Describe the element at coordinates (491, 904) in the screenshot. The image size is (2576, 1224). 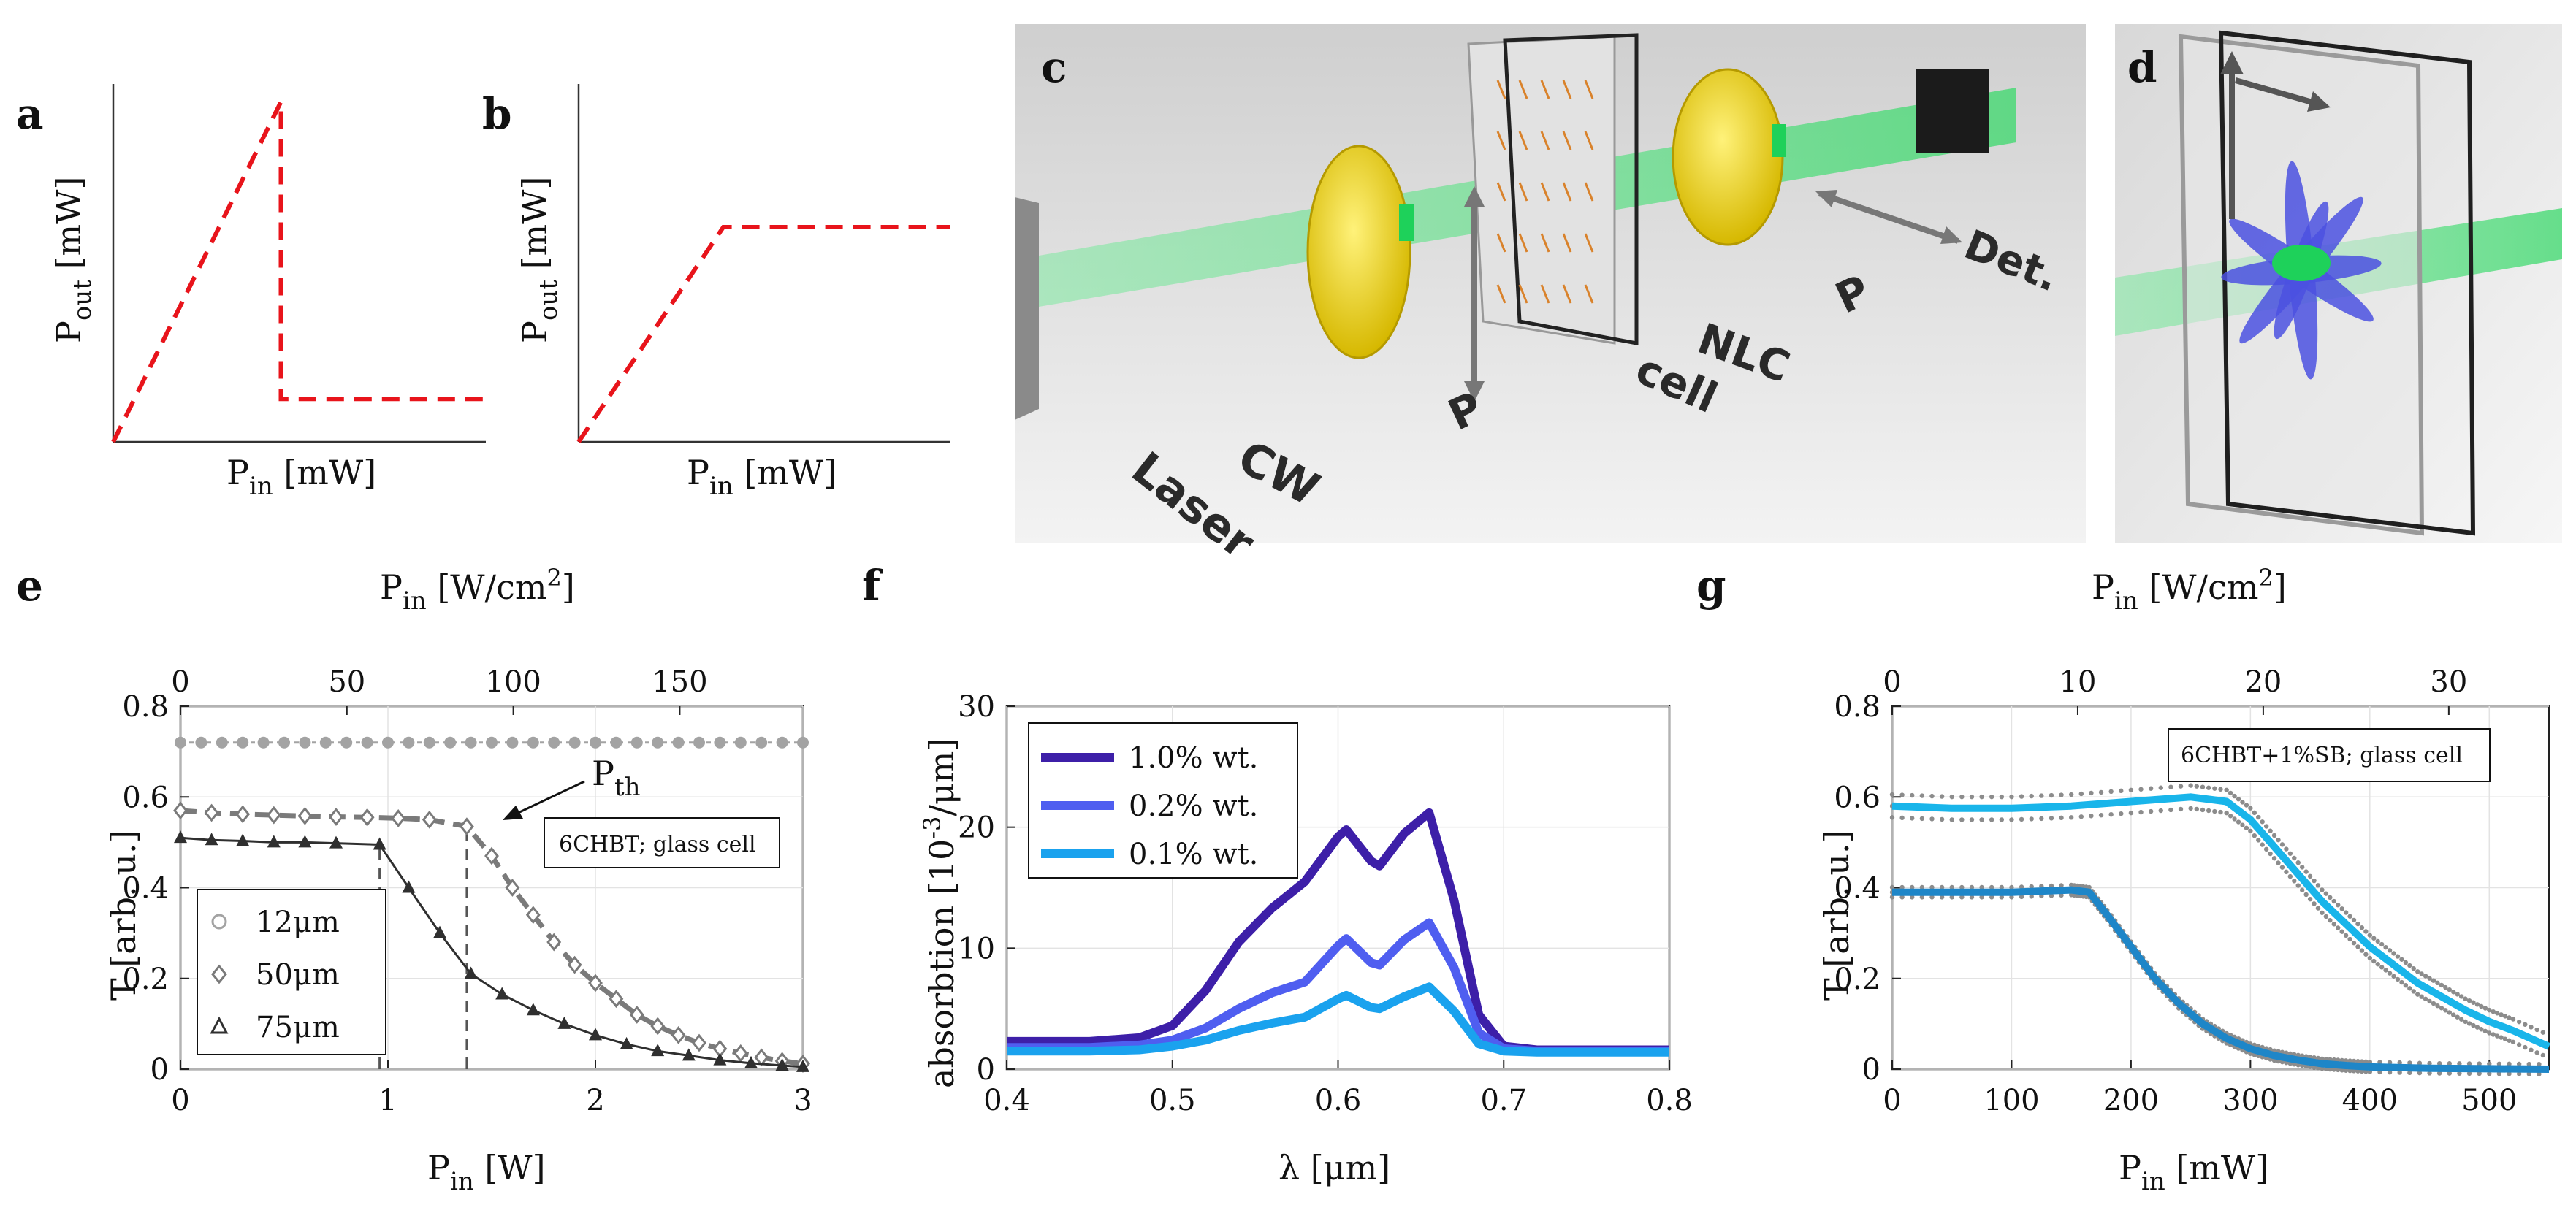
I see `data-series` at that location.